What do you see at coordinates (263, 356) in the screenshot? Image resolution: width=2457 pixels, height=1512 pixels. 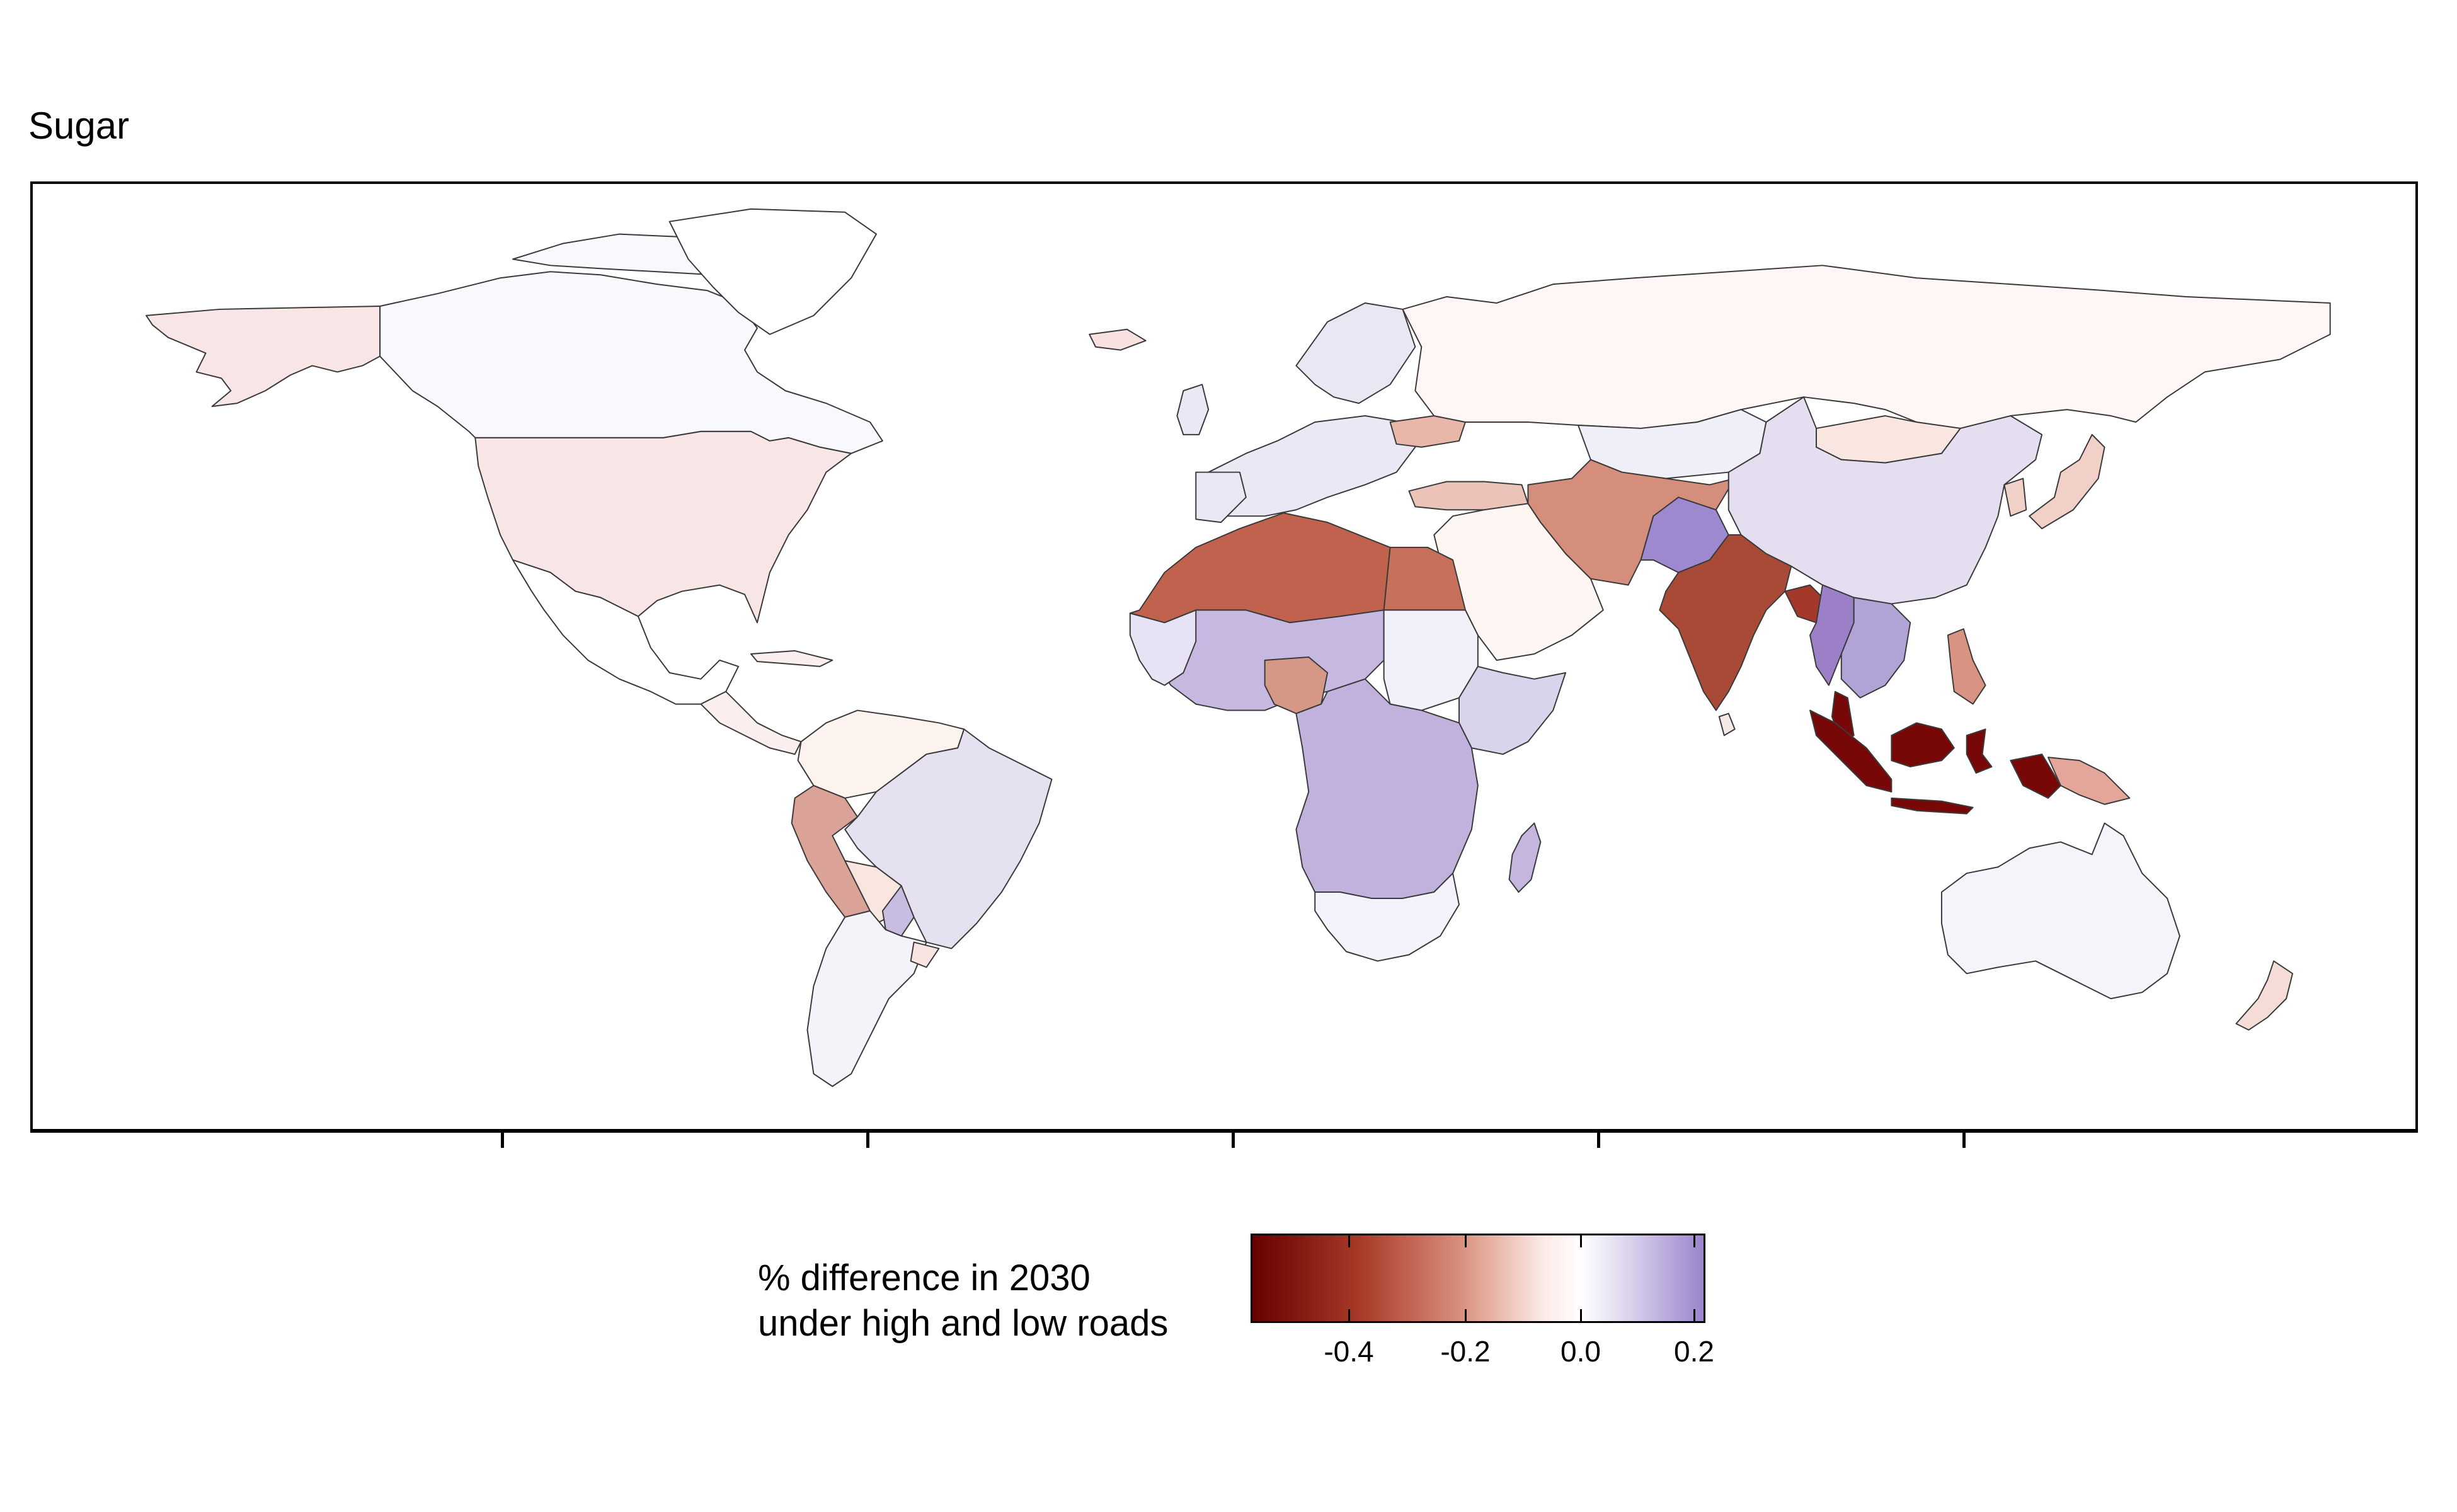 I see `region-alaska` at bounding box center [263, 356].